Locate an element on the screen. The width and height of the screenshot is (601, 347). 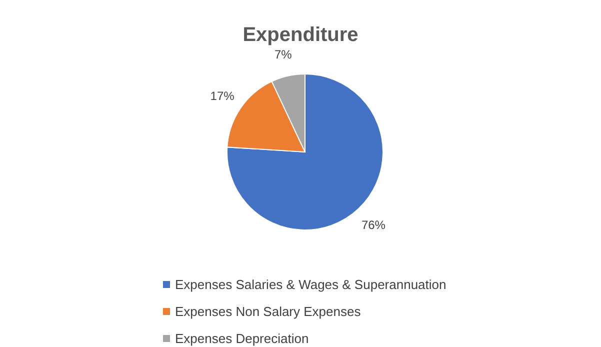
legend-label: Expenses Salaries & Wages & Superannuation is located at coordinates (310, 284).